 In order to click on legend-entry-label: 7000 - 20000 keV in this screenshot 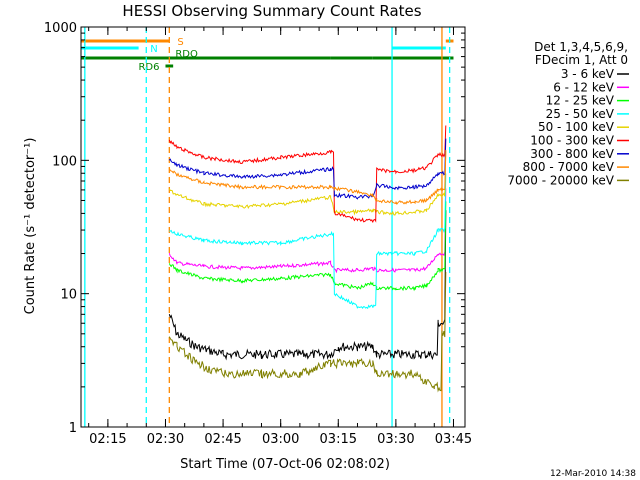, I will do `click(560, 180)`.